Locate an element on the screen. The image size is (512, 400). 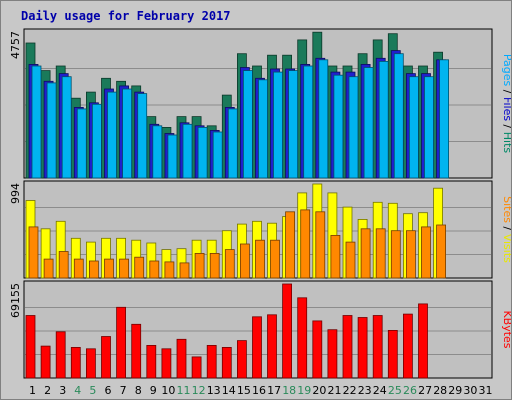
x-tick-label: 22 is located at coordinates (350, 390).